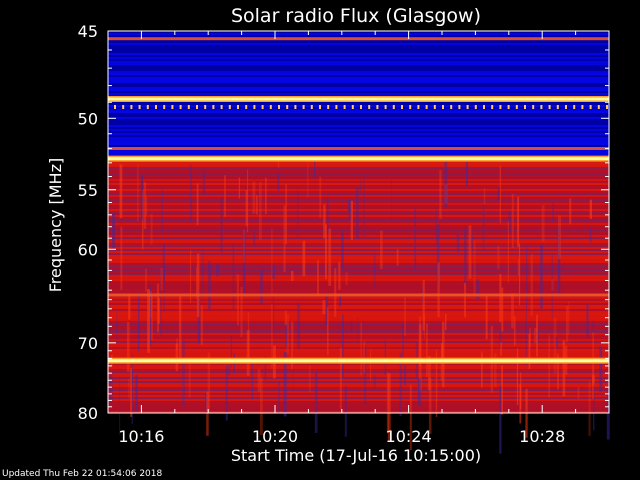  Describe the element at coordinates (141, 436) in the screenshot. I see `x-tick-label: 10:16` at that location.